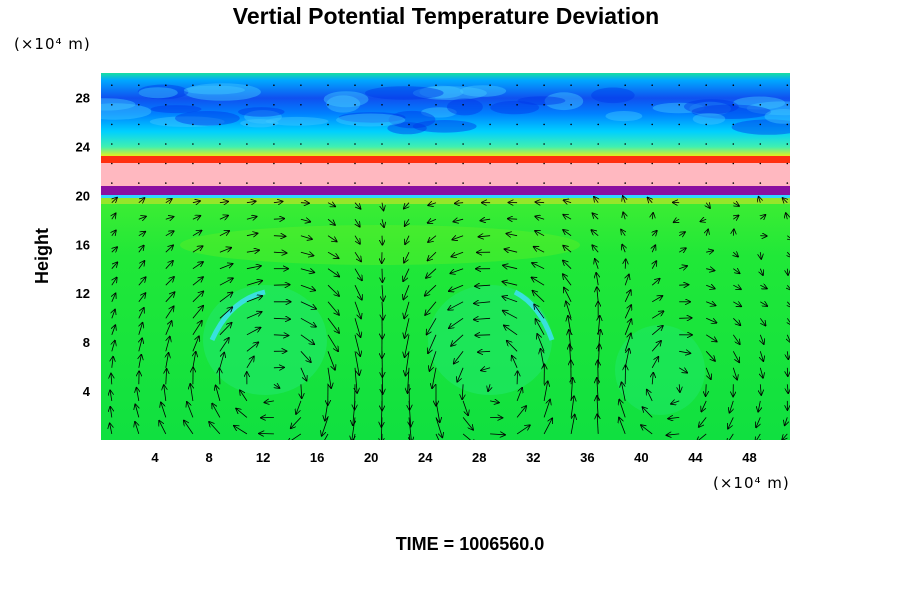 Image resolution: width=900 pixels, height=600 pixels. What do you see at coordinates (695, 457) in the screenshot?
I see `x-tick-label: 44` at bounding box center [695, 457].